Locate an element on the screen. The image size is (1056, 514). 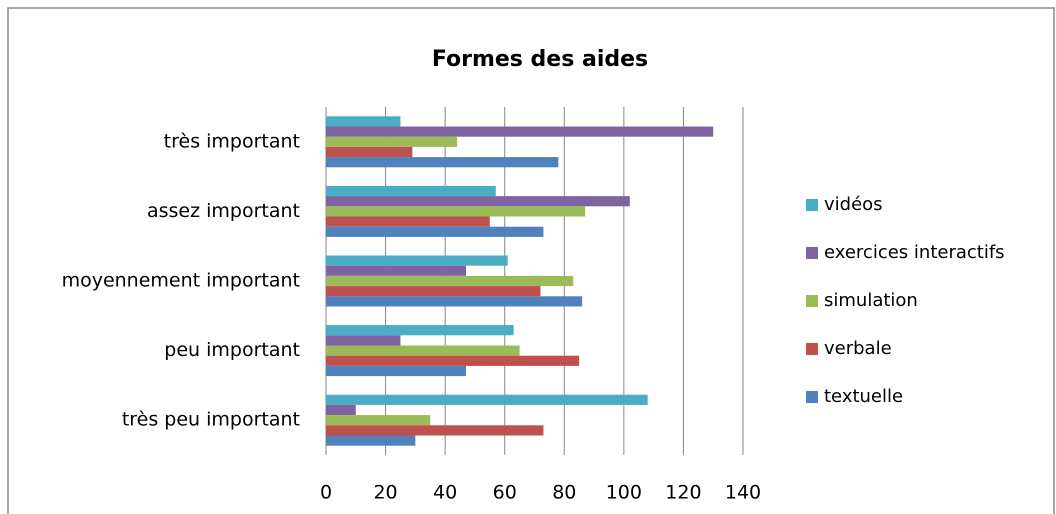
x-tick-label: 40 is located at coordinates (445, 493).